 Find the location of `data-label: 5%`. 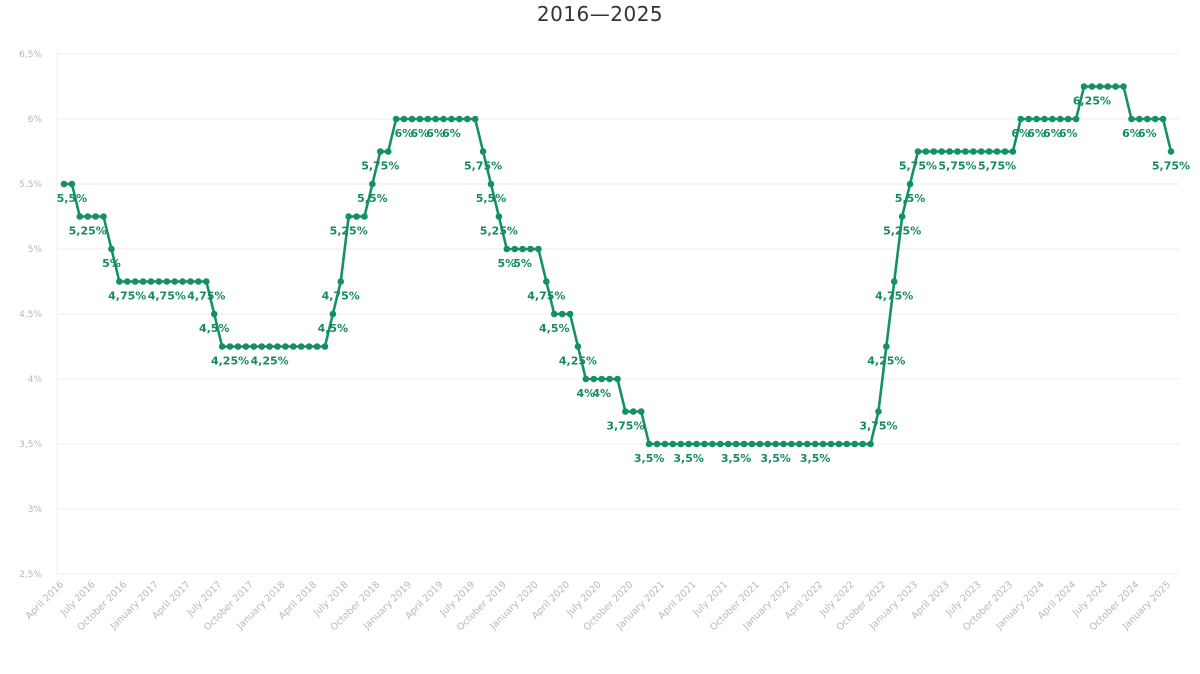

data-label: 5% is located at coordinates (506, 263).